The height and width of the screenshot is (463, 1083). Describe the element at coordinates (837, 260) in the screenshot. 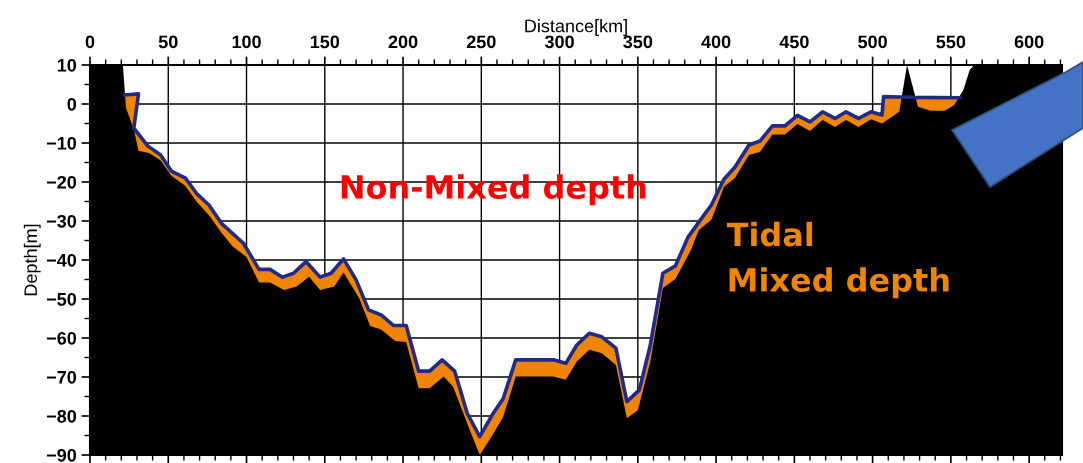

I see `annotation: Tidal Mixed depth` at that location.